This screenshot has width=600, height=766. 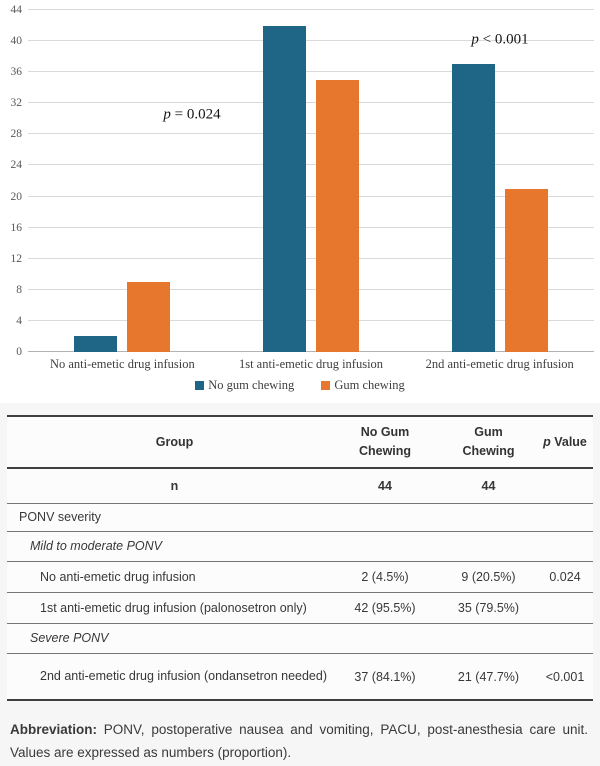 I want to click on table-header-row: Group No Gum Chewing Gum Chewing p Value, so click(x=300, y=443).